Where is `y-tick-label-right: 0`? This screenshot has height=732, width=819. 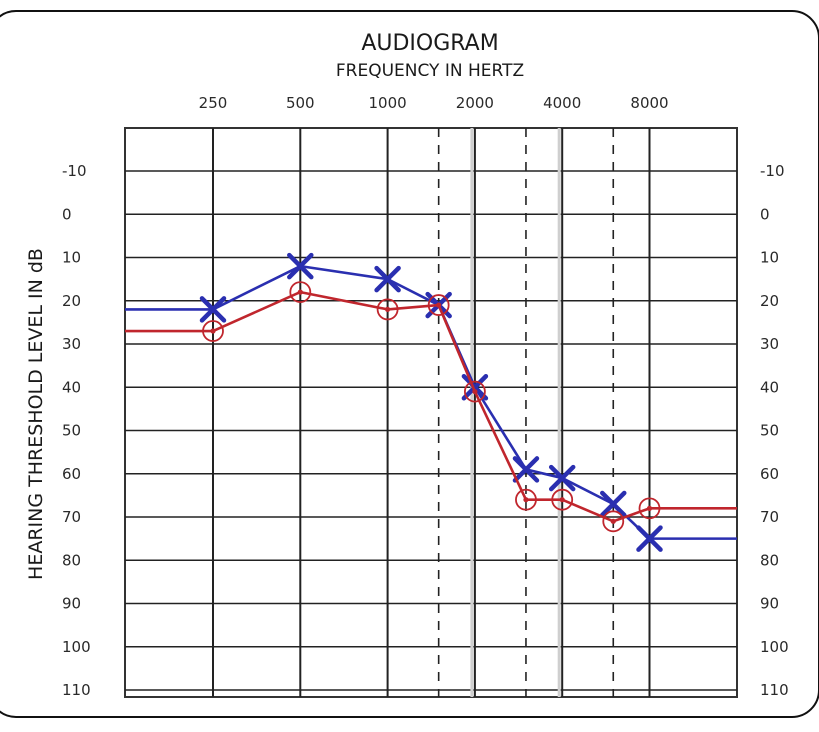 y-tick-label-right: 0 is located at coordinates (765, 214).